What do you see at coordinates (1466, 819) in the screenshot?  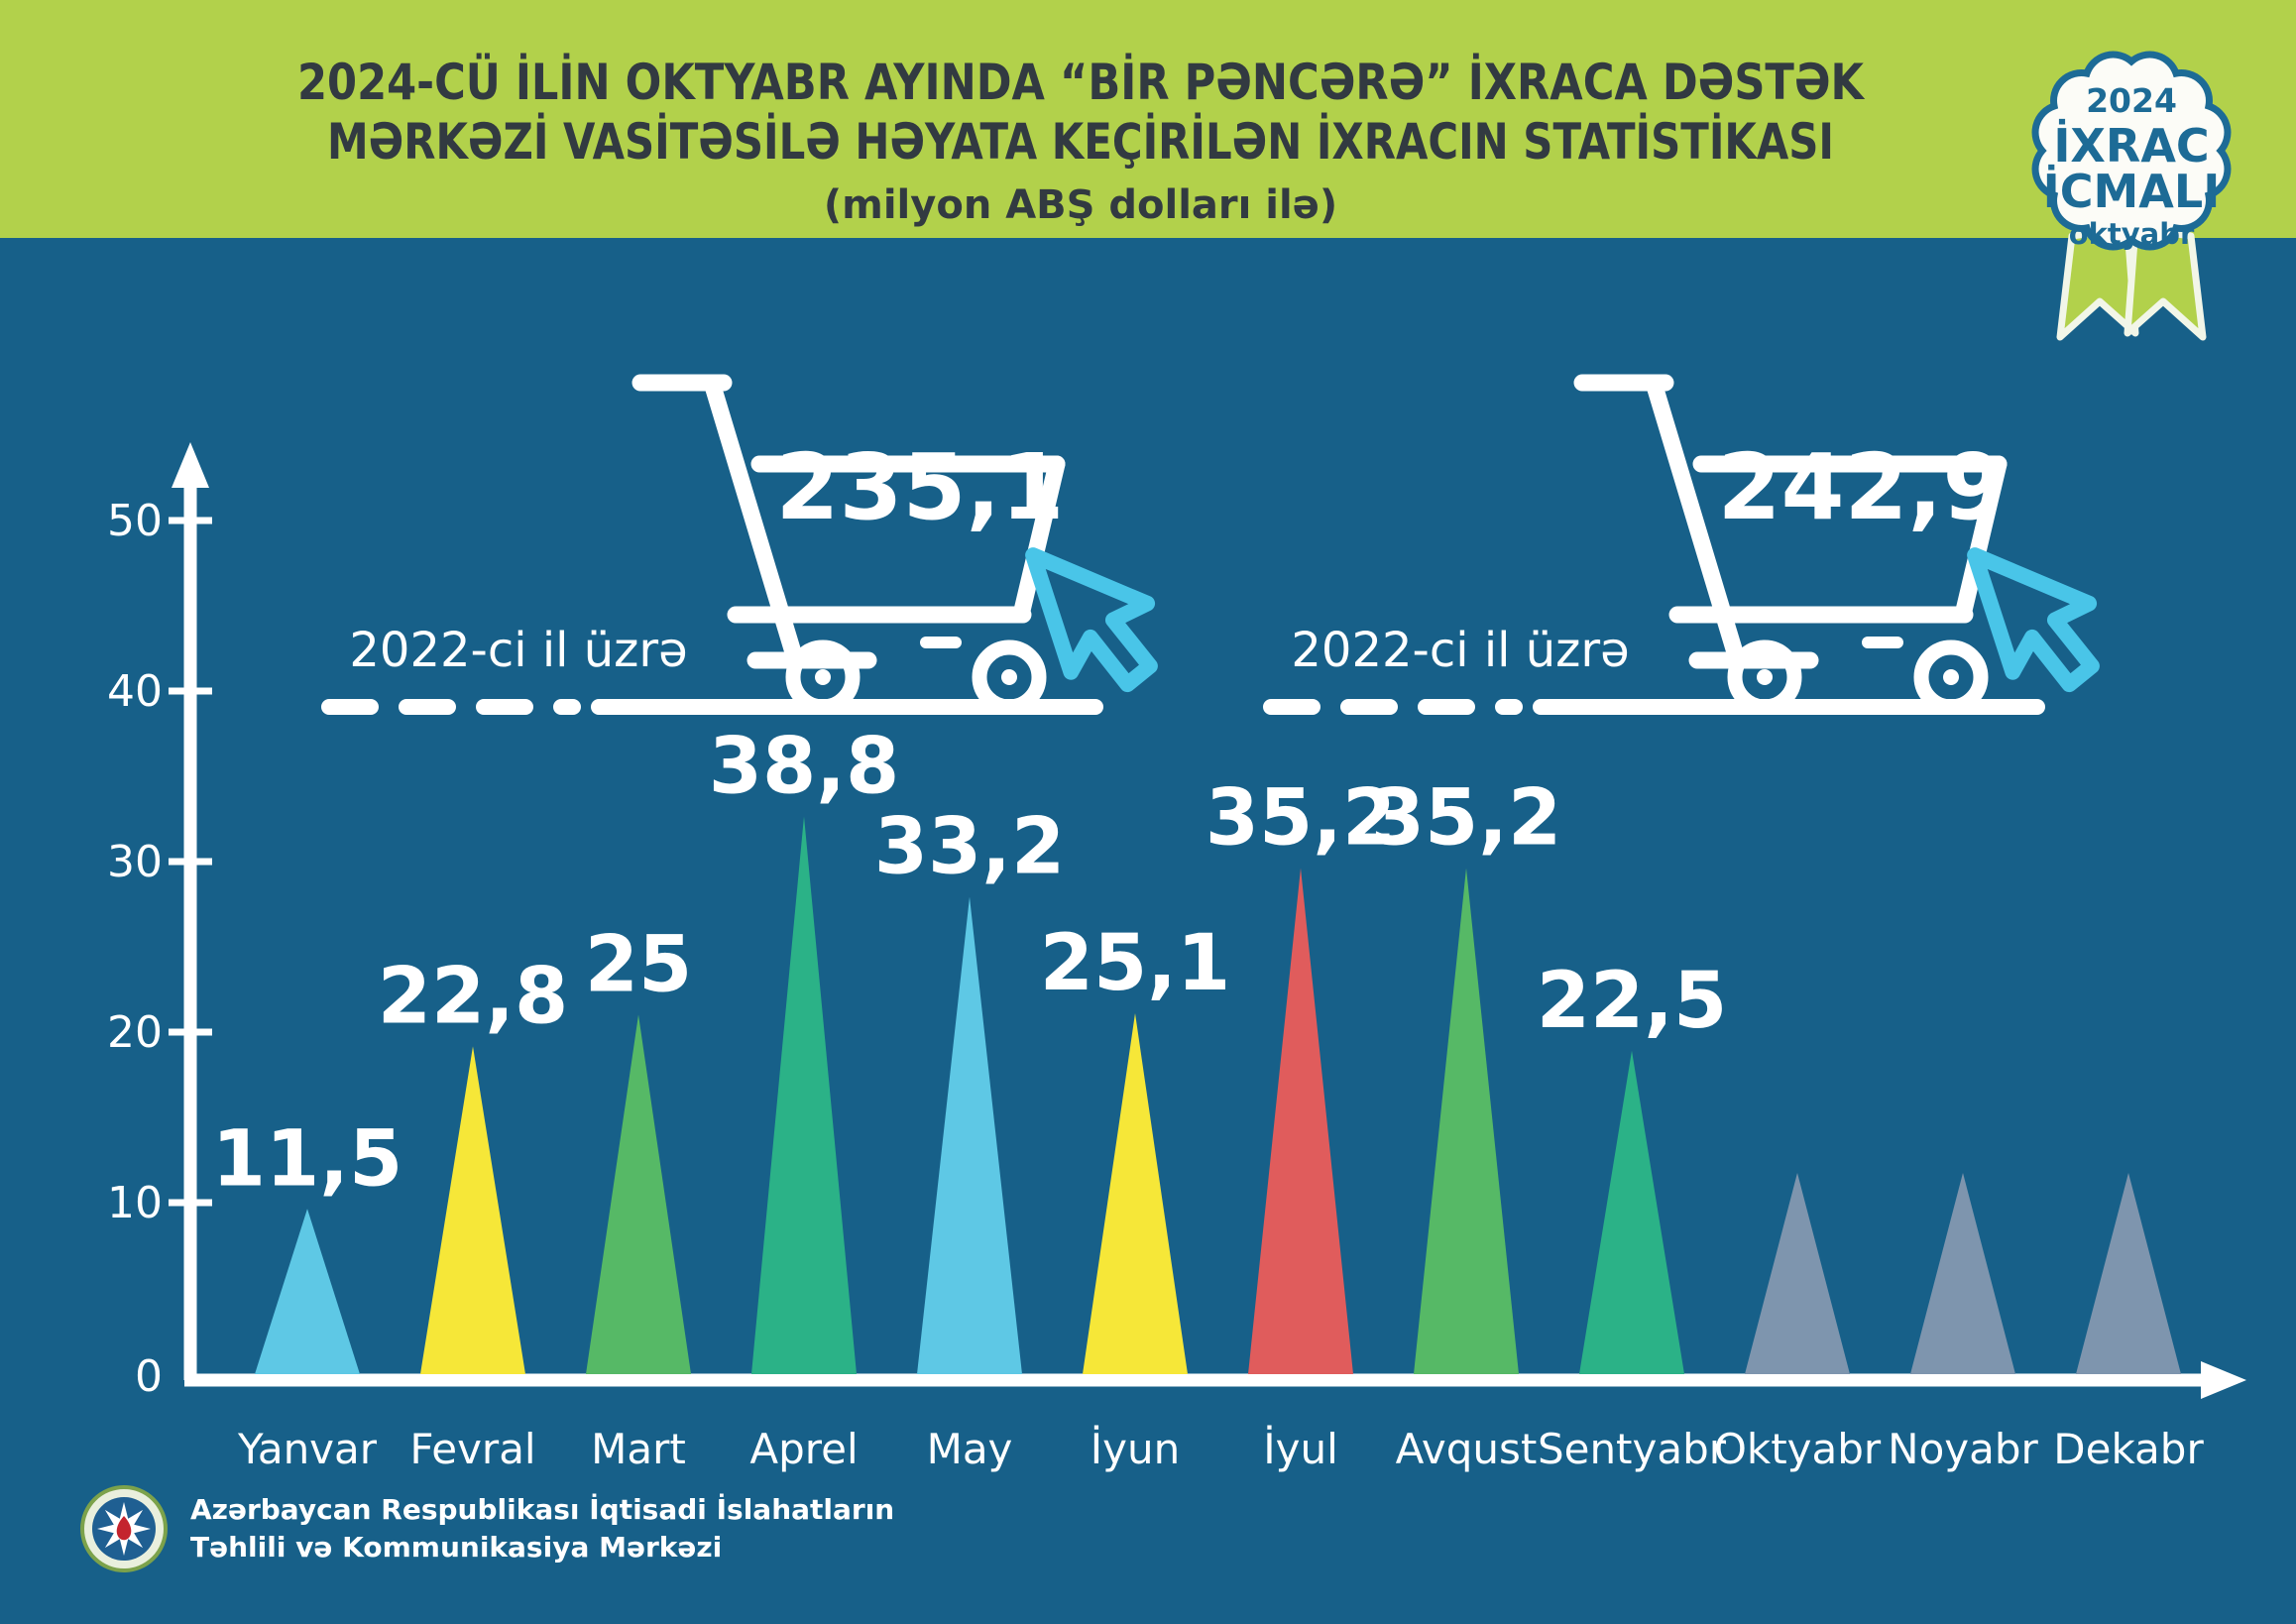 I see `value-label-avqust: 35,2` at bounding box center [1466, 819].